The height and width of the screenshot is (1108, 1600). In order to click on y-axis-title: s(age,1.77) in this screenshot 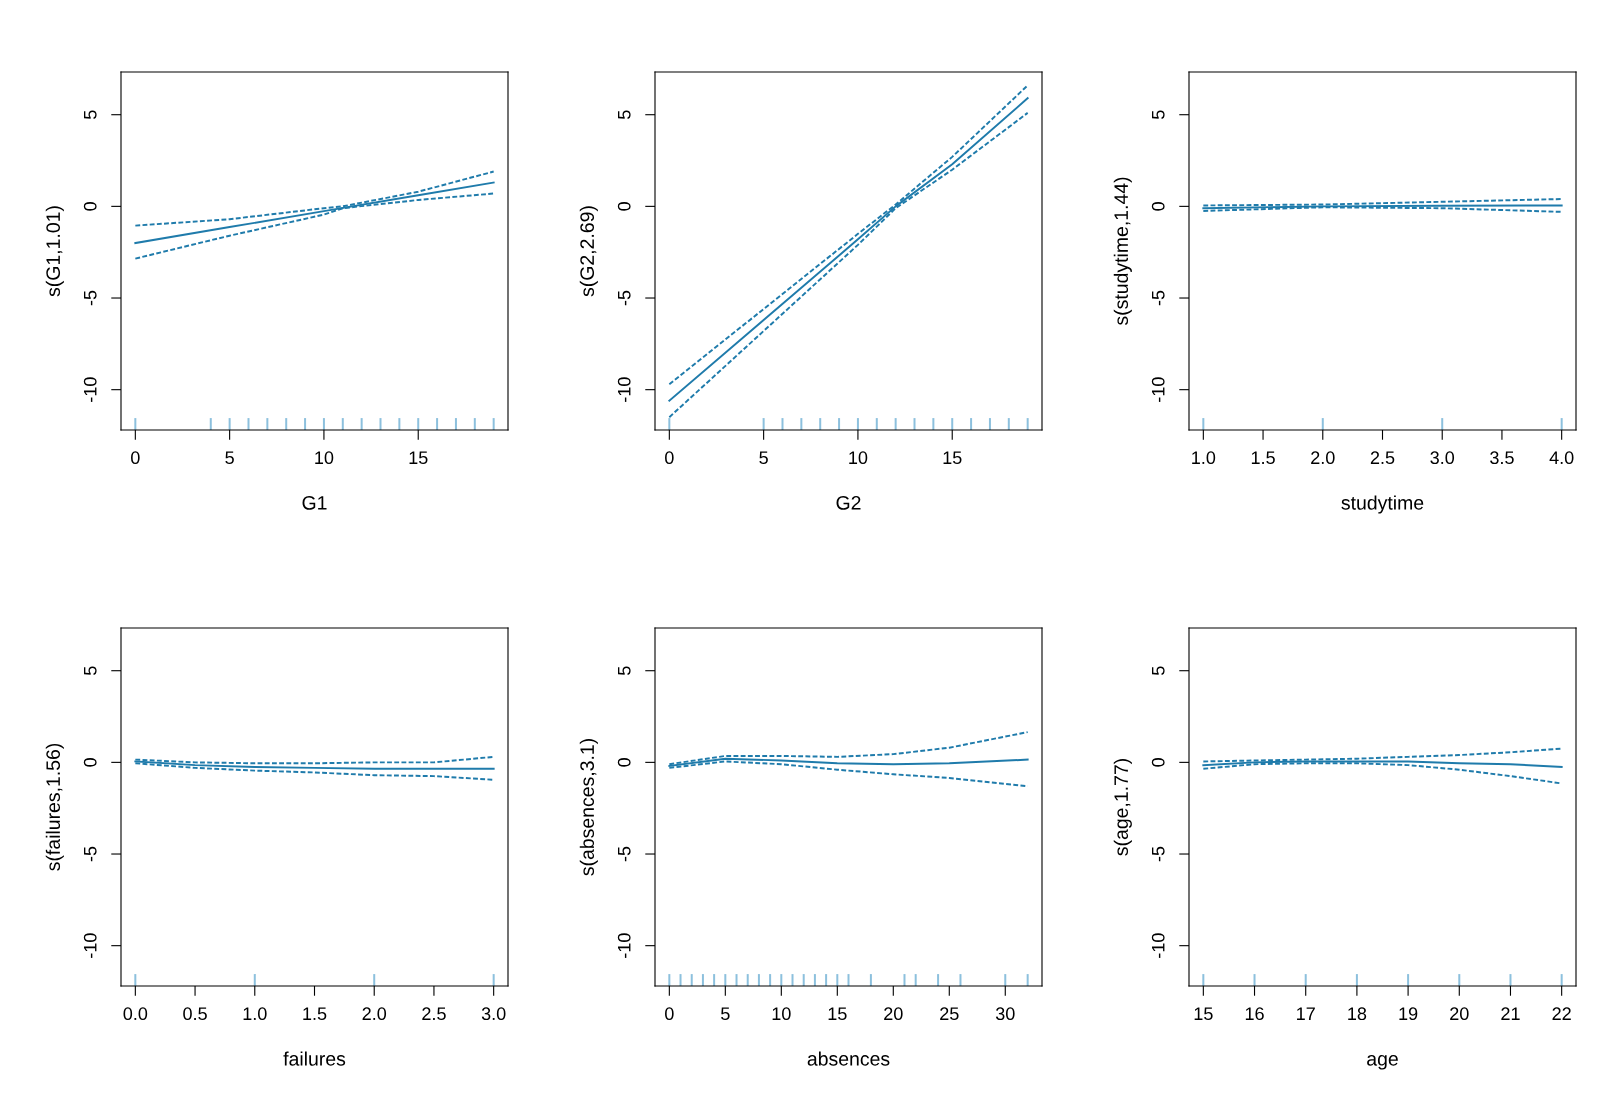, I will do `click(1122, 807)`.